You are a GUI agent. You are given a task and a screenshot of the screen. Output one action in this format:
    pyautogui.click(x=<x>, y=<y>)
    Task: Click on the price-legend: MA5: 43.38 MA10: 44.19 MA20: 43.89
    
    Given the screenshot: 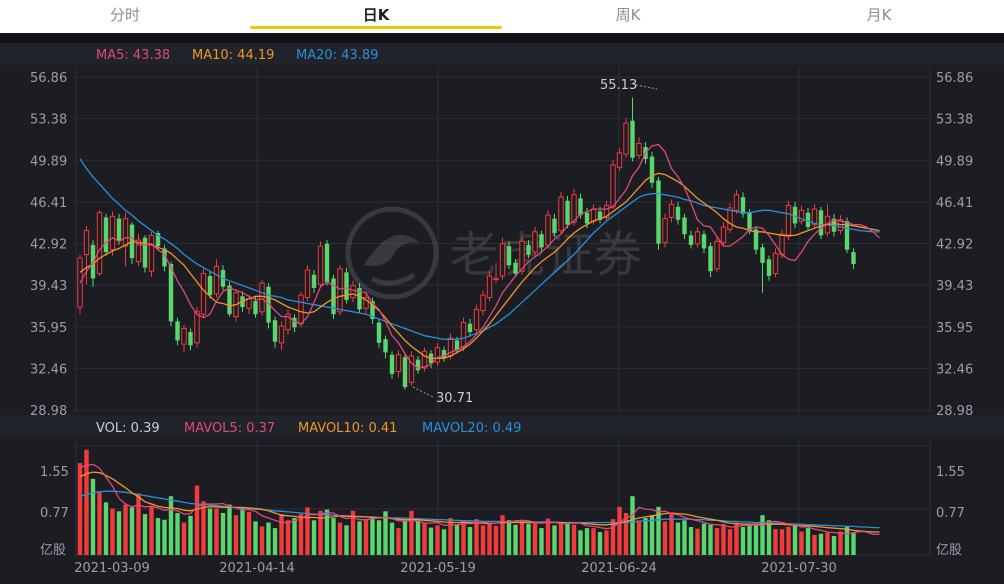 What is the action you would take?
    pyautogui.click(x=237, y=55)
    